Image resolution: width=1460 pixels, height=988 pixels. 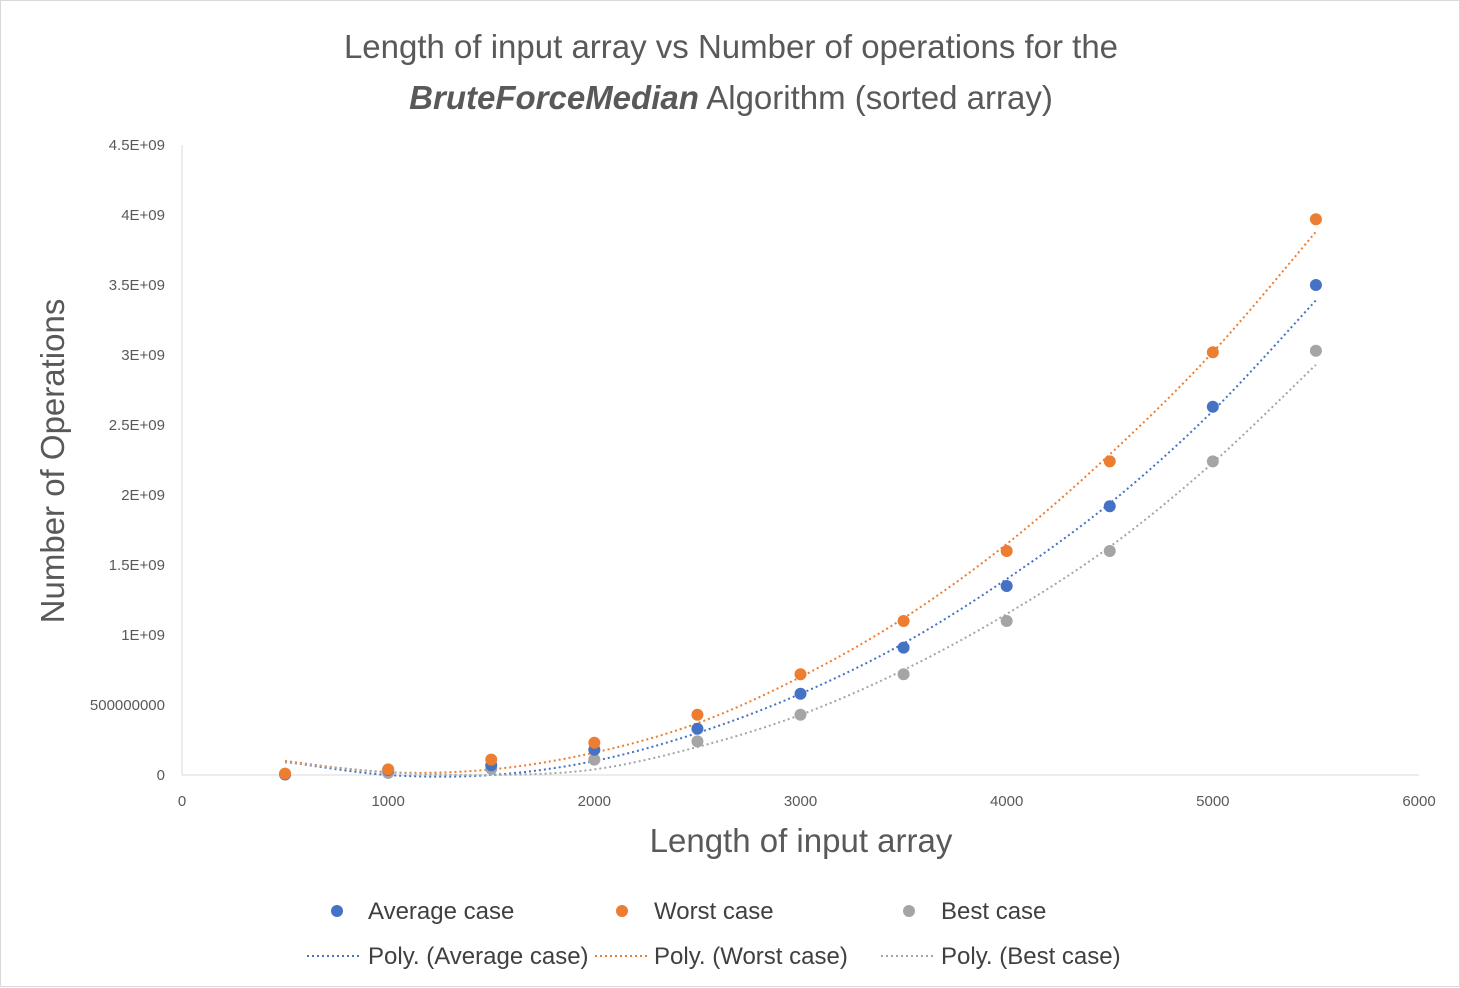 I want to click on legend-label-poly-best: Poly. (Best case), so click(x=1031, y=956).